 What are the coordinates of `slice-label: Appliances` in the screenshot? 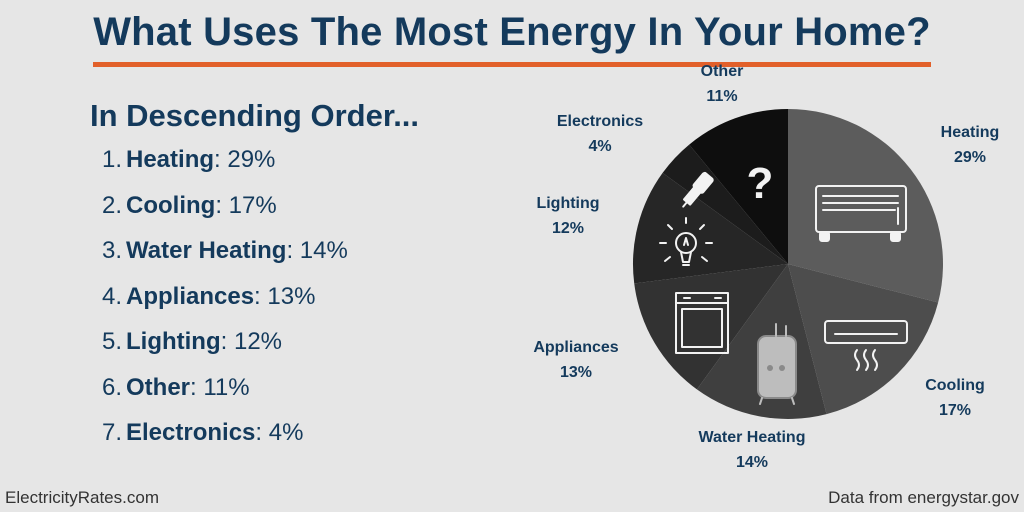 It's located at (575, 347).